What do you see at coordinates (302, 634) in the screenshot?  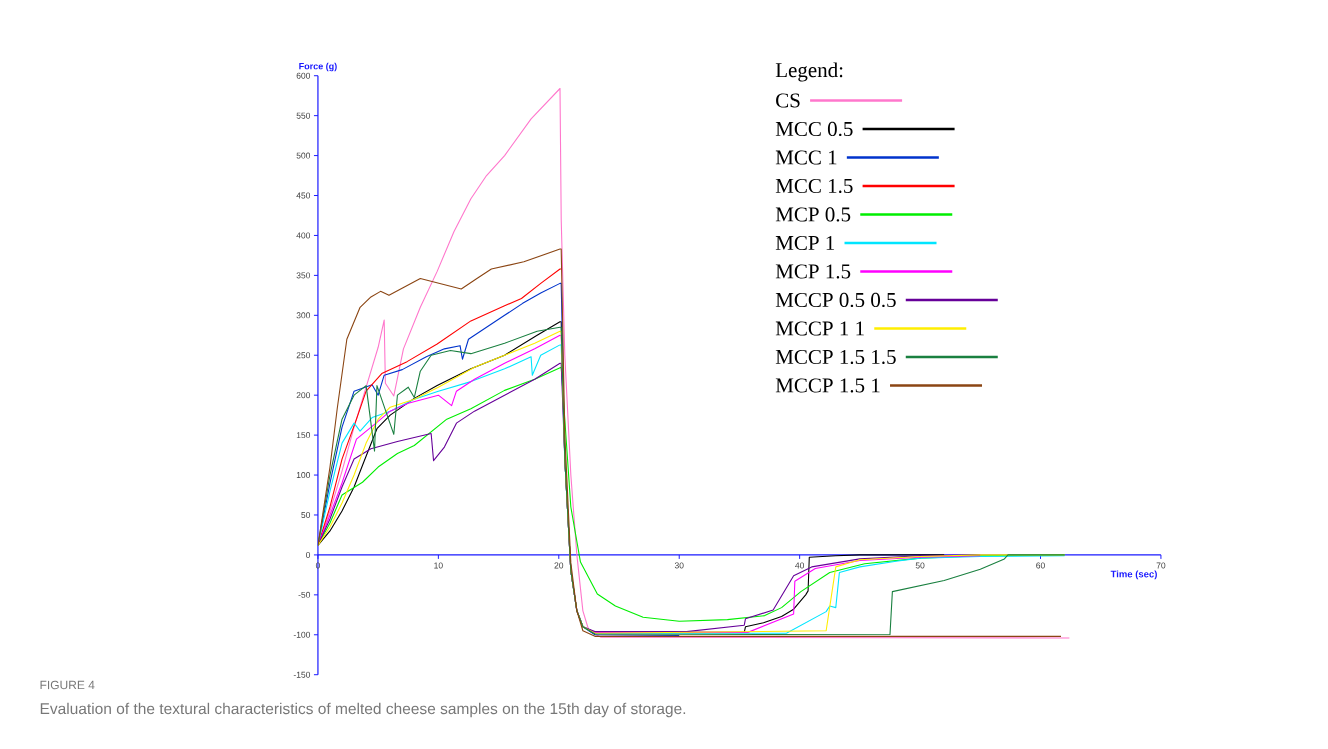 I see `y-tick-label: -100` at bounding box center [302, 634].